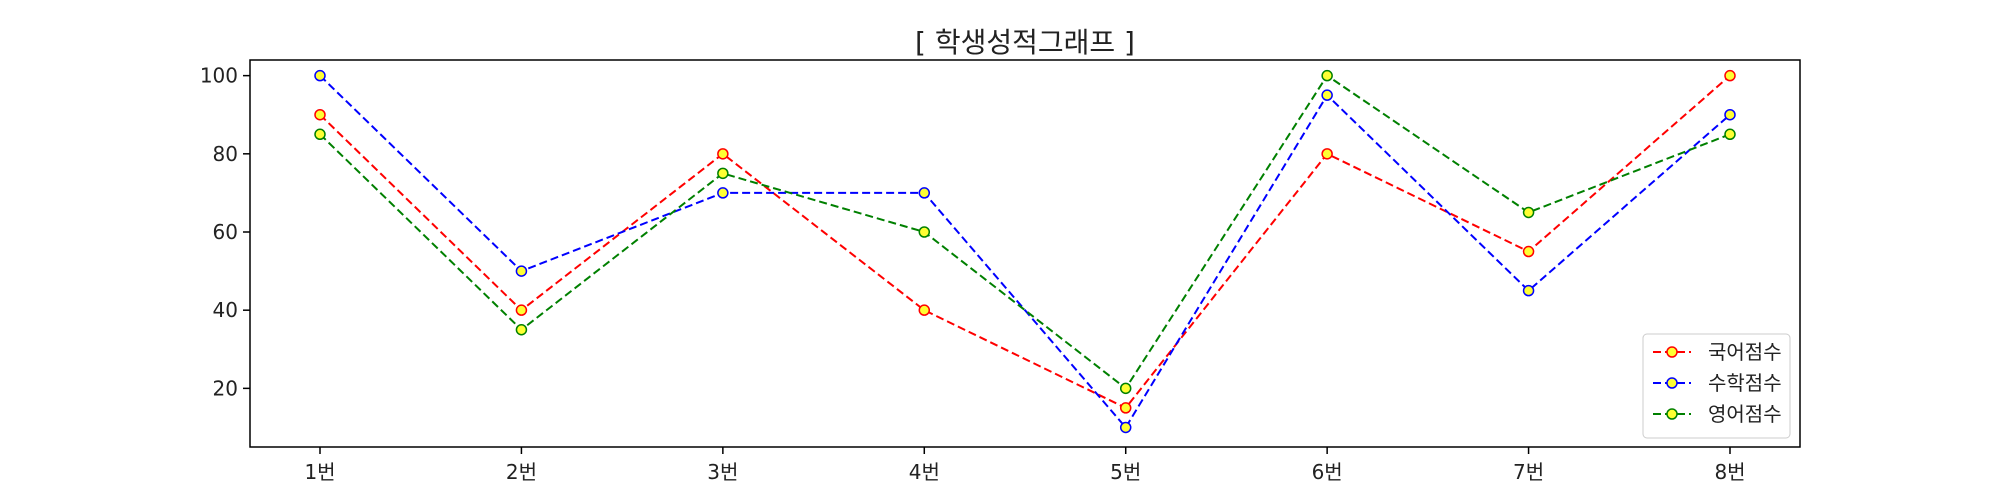 The image size is (2000, 500). I want to click on x-tick-label: 1번, so click(319, 472).